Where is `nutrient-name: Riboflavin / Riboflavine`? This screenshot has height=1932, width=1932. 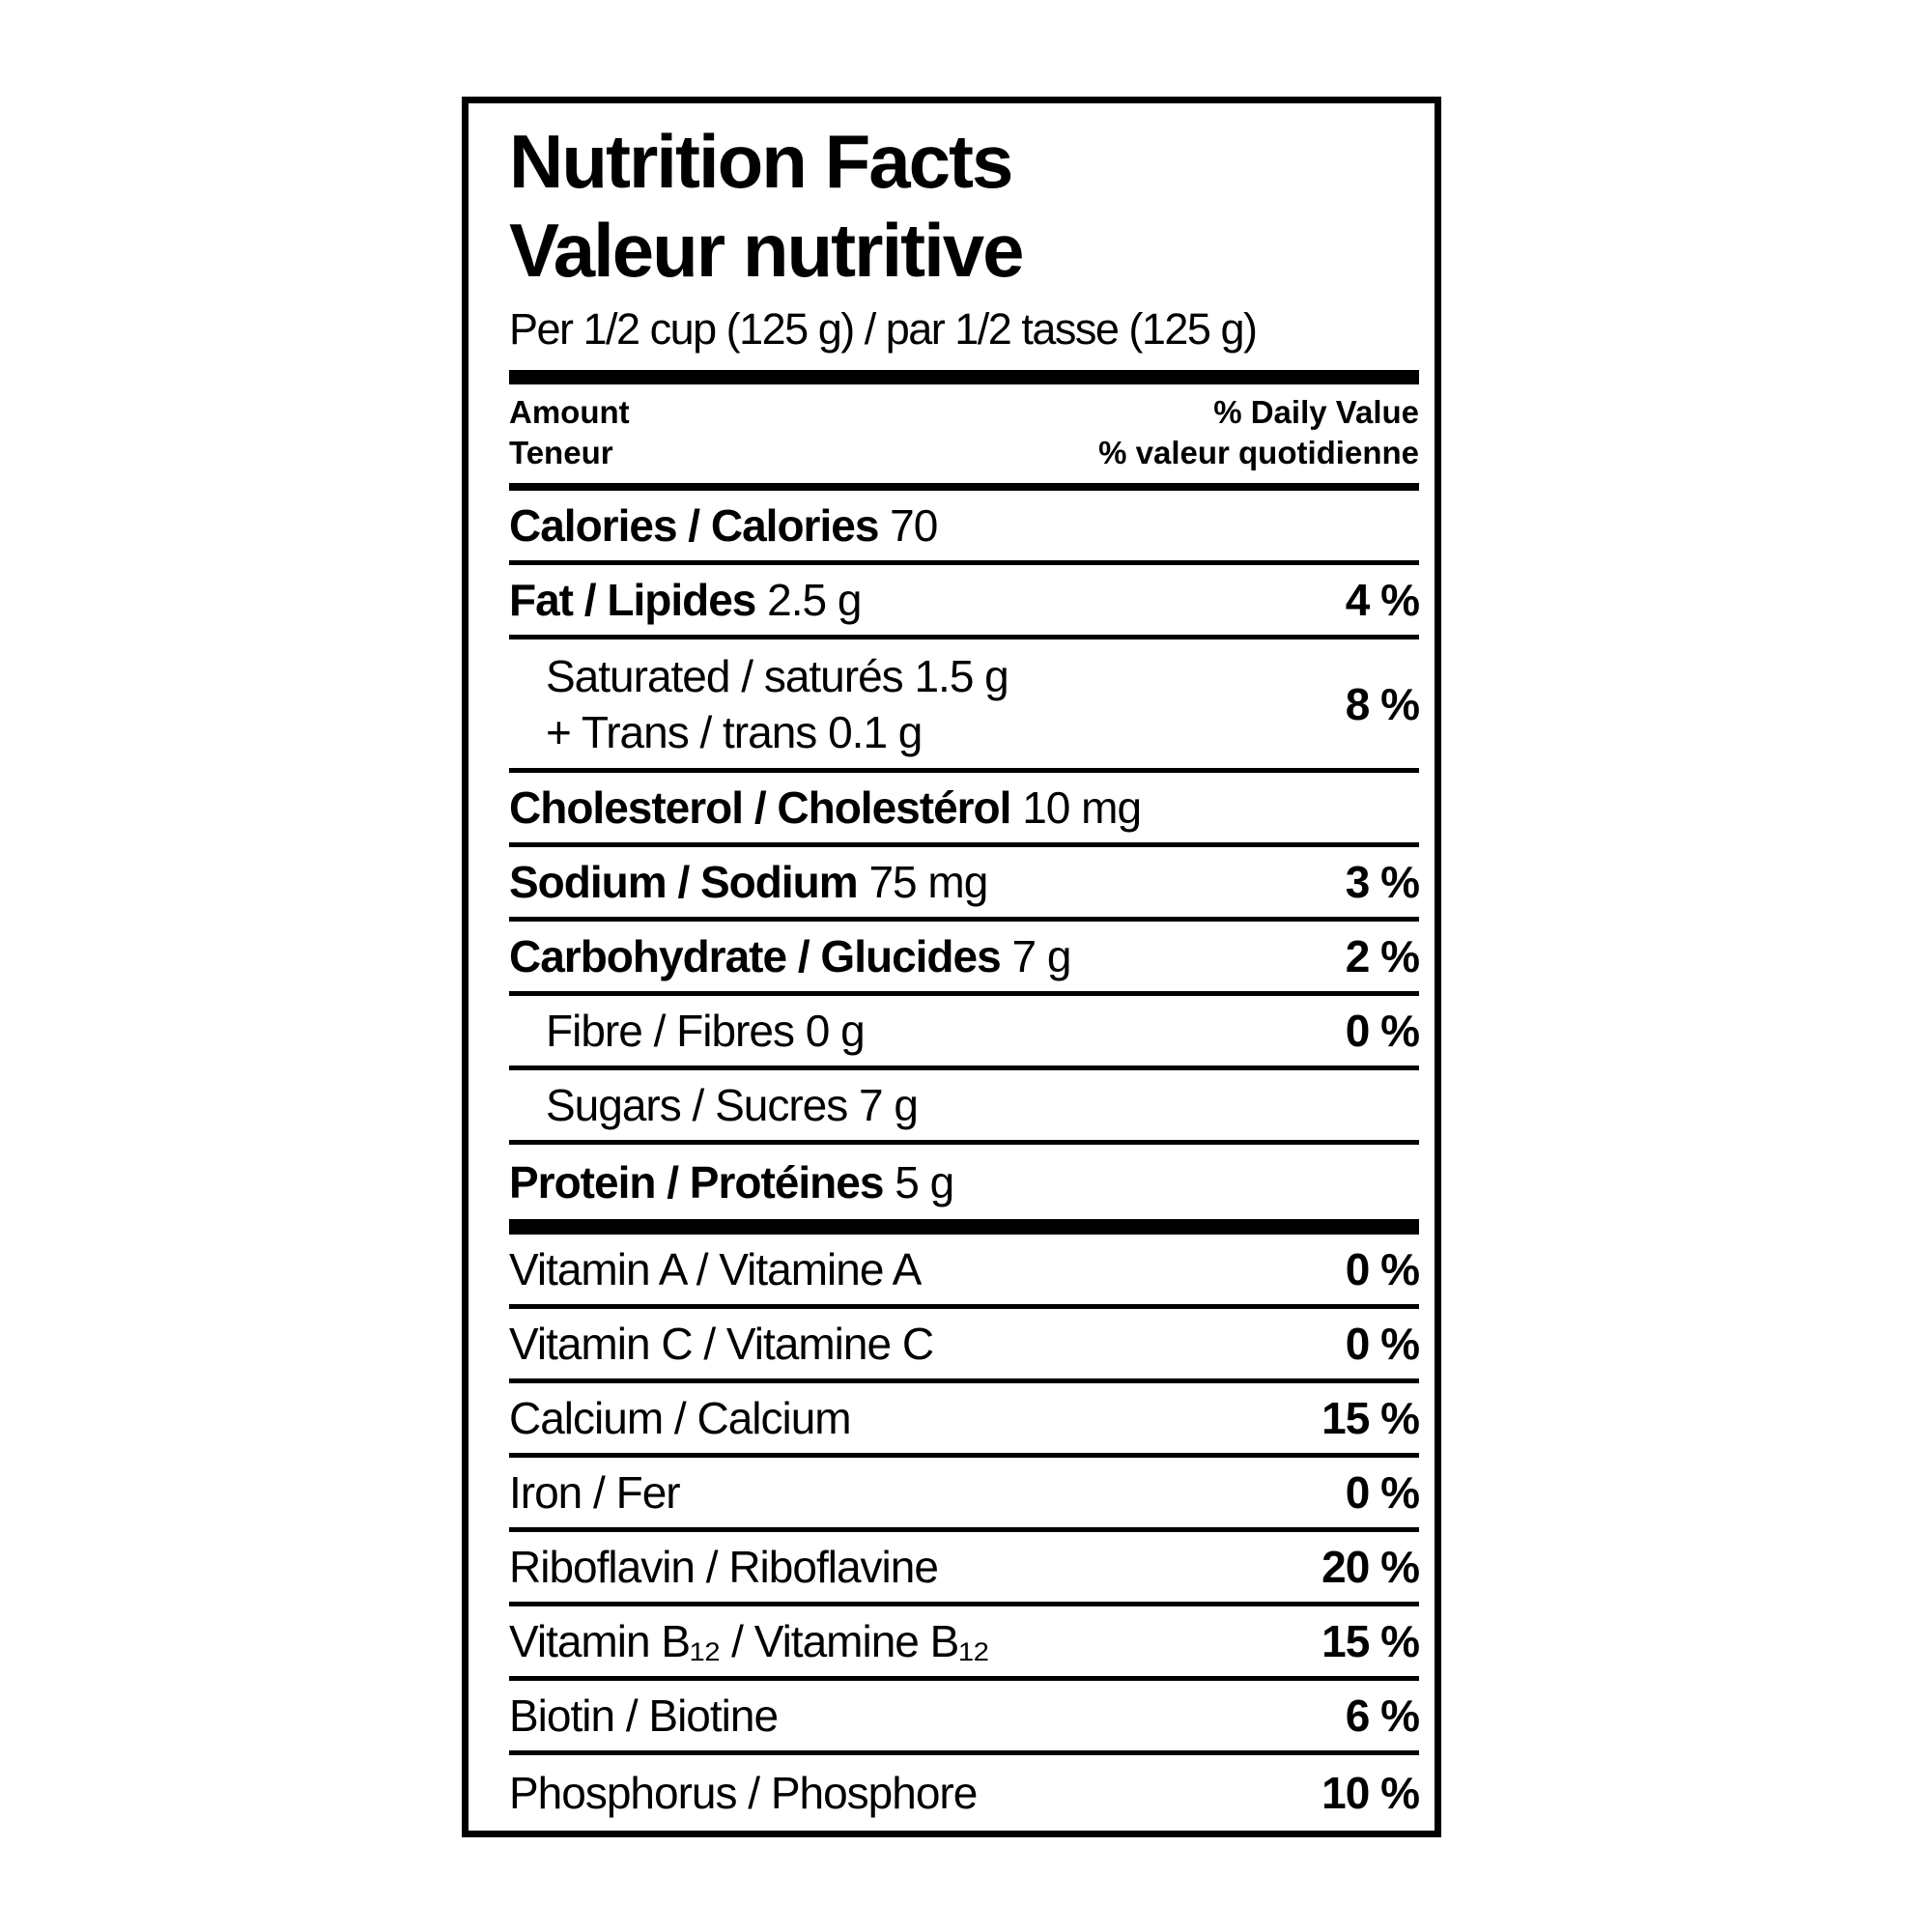
nutrient-name: Riboflavin / Riboflavine is located at coordinates (724, 1567).